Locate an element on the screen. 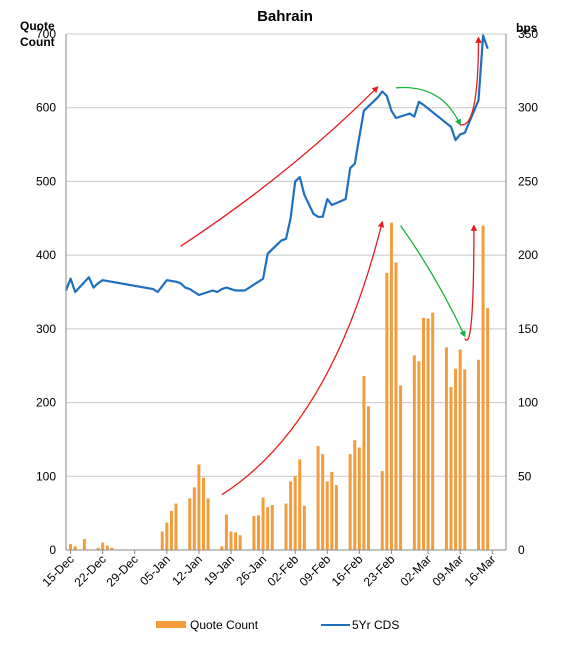  y-left-tick-label: 700 is located at coordinates (46, 34).